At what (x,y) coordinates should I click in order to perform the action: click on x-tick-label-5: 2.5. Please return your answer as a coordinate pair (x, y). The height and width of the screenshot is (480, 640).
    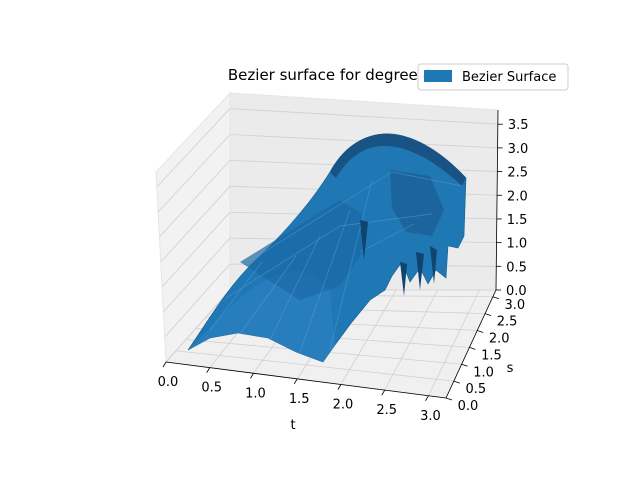
    Looking at the image, I should click on (386, 410).